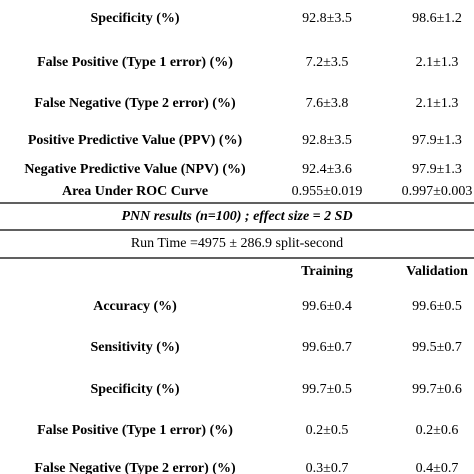 The width and height of the screenshot is (474, 474). Describe the element at coordinates (327, 62) in the screenshot. I see `cell-value: 7.2±3.5` at that location.